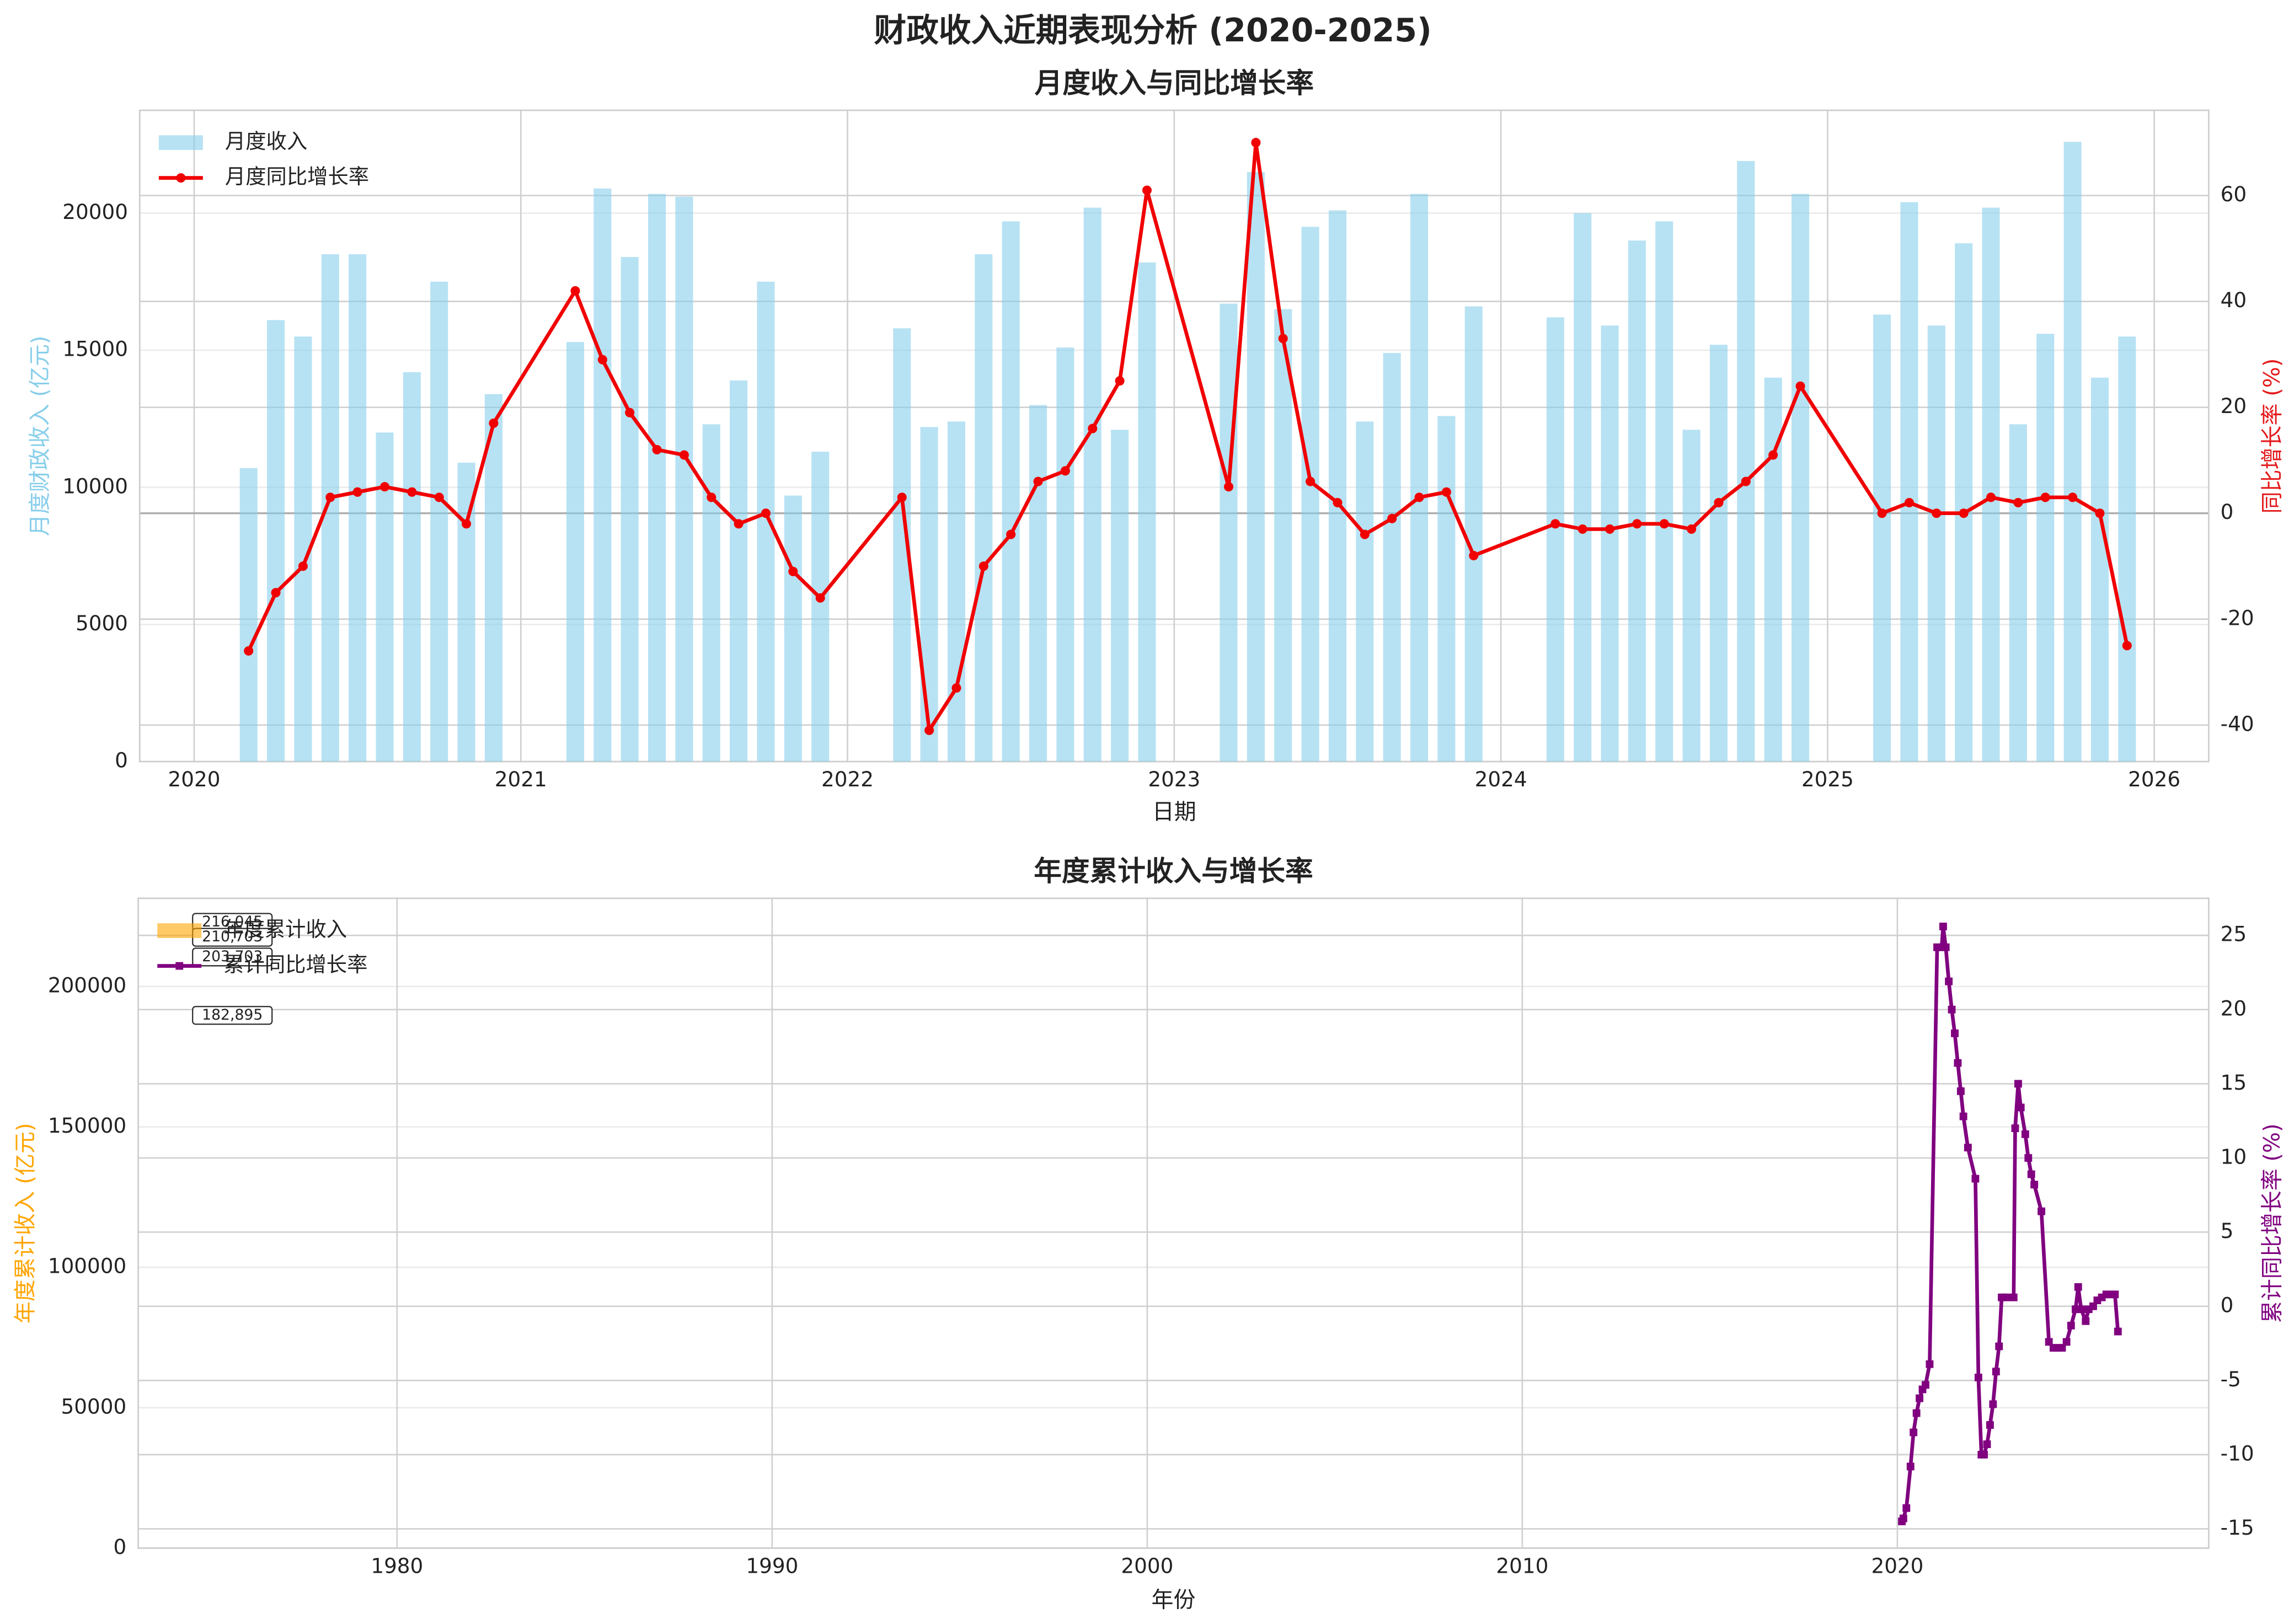  What do you see at coordinates (1173, 871) in the screenshot?
I see `subplot-title: 年度累计收入与增长率` at bounding box center [1173, 871].